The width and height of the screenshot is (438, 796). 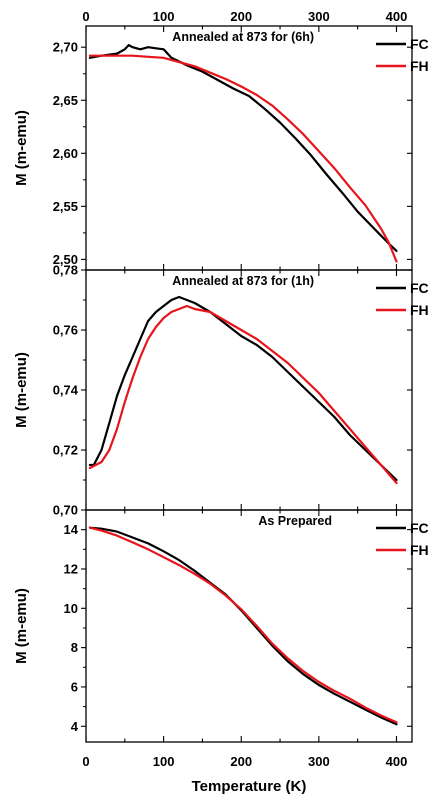 I want to click on panel-title: Annealed at 873 for (1h), so click(x=243, y=281).